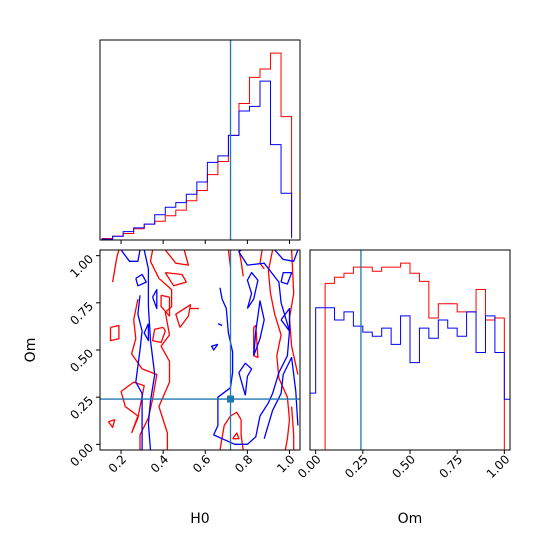 Image resolution: width=550 pixels, height=550 pixels. What do you see at coordinates (31, 350) in the screenshot?
I see `om-axis-label: Om` at bounding box center [31, 350].